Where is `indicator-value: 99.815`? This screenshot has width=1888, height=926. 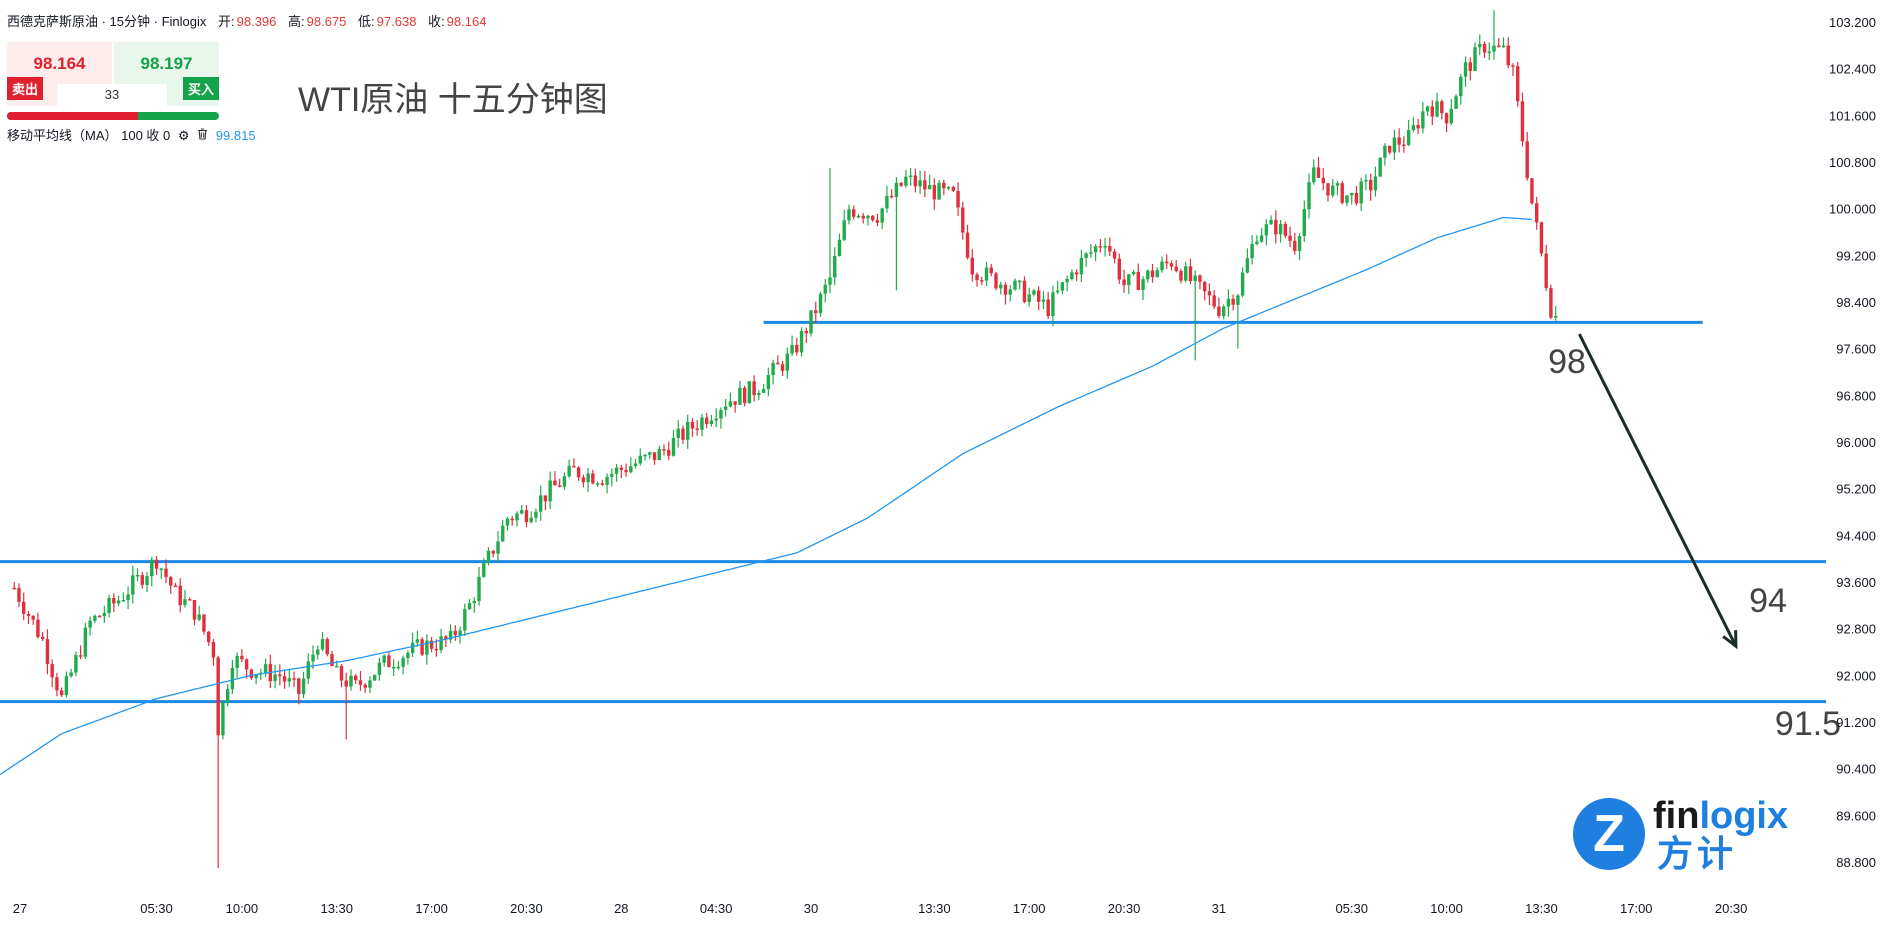 indicator-value: 99.815 is located at coordinates (235, 135).